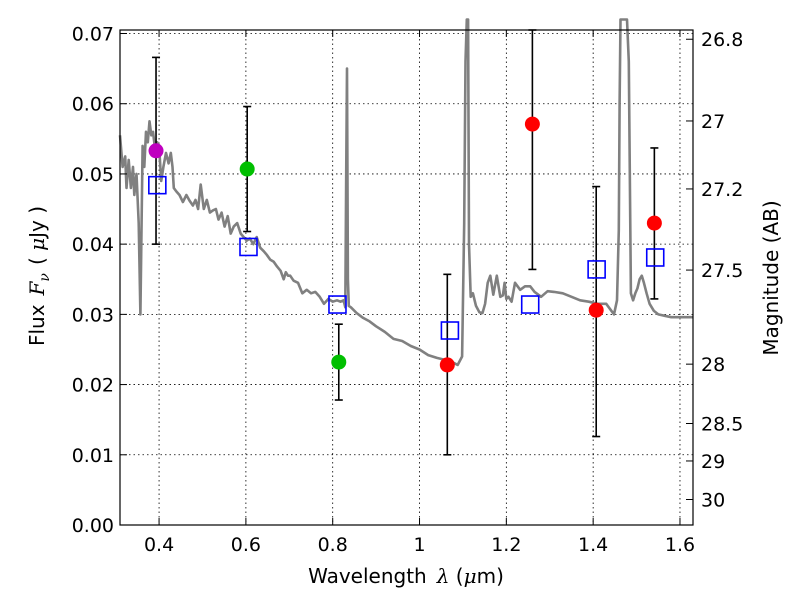 Image resolution: width=800 pixels, height=600 pixels. What do you see at coordinates (722, 425) in the screenshot?
I see `mag-tick-label: 28.5` at bounding box center [722, 425].